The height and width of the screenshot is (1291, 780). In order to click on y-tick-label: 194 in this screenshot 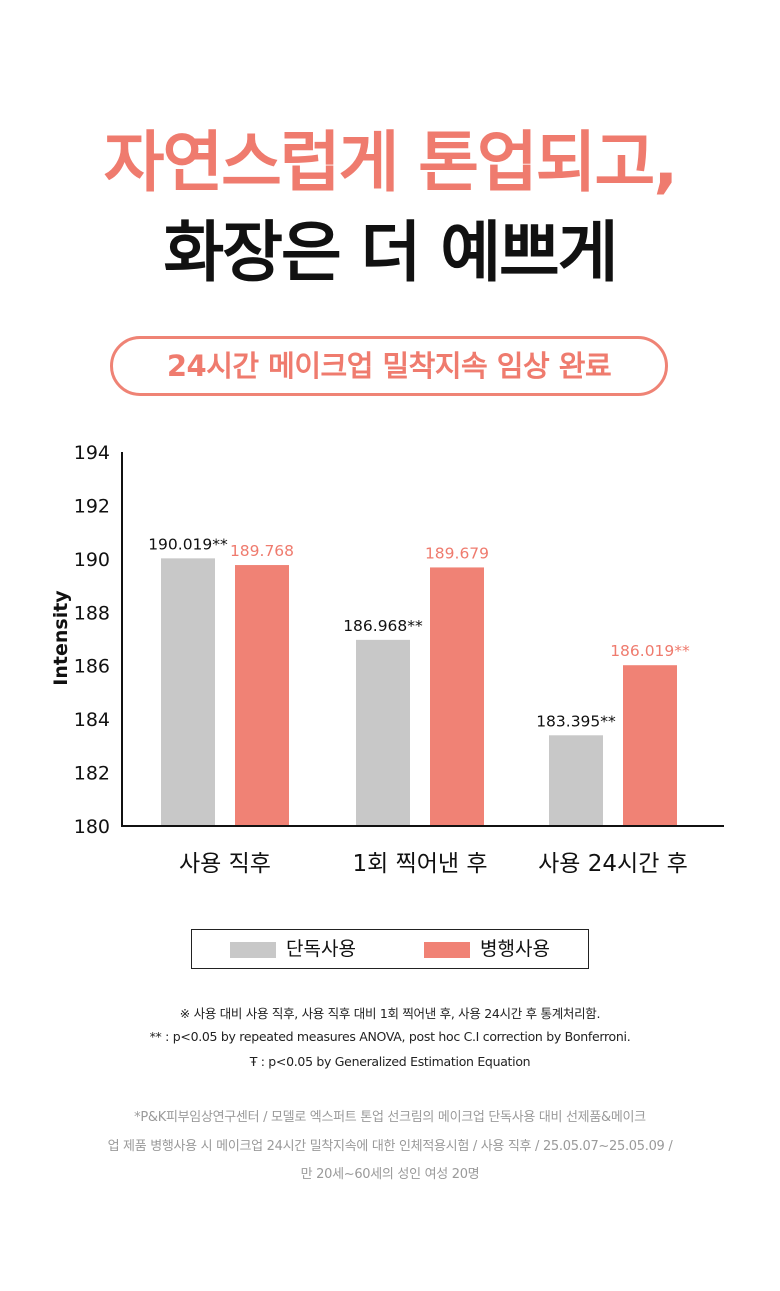, I will do `click(92, 453)`.